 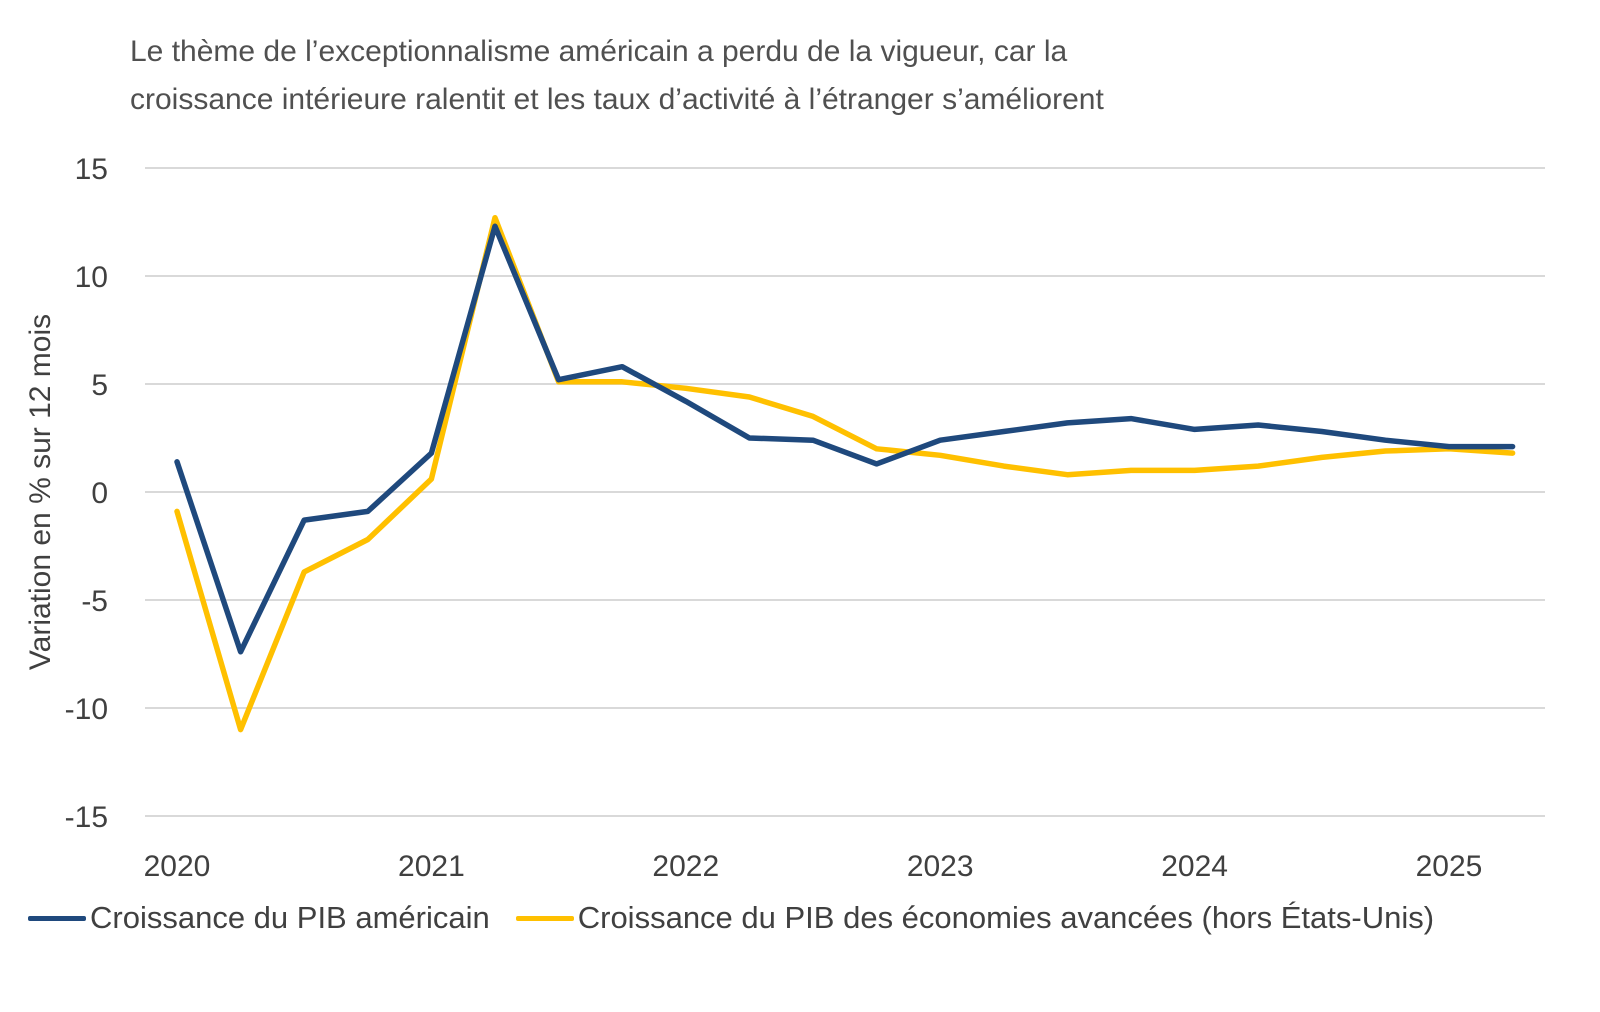 I want to click on x-tick-label: 2022, so click(x=685, y=866).